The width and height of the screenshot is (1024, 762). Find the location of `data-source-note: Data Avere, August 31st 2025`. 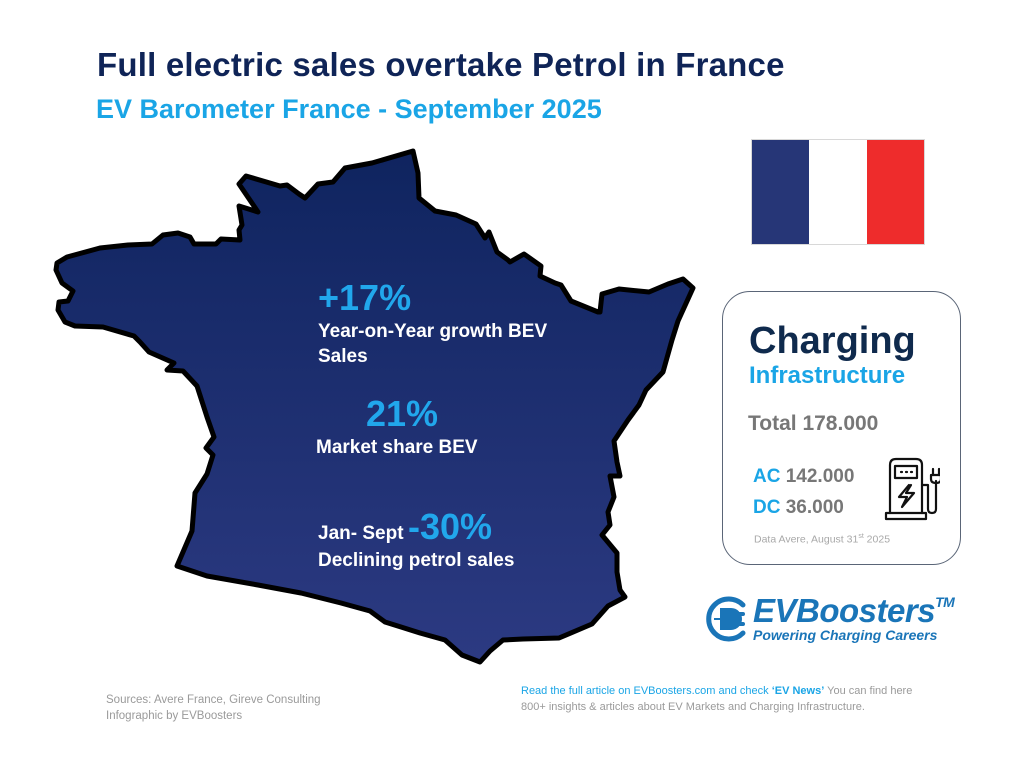

data-source-note: Data Avere, August 31st 2025 is located at coordinates (822, 539).